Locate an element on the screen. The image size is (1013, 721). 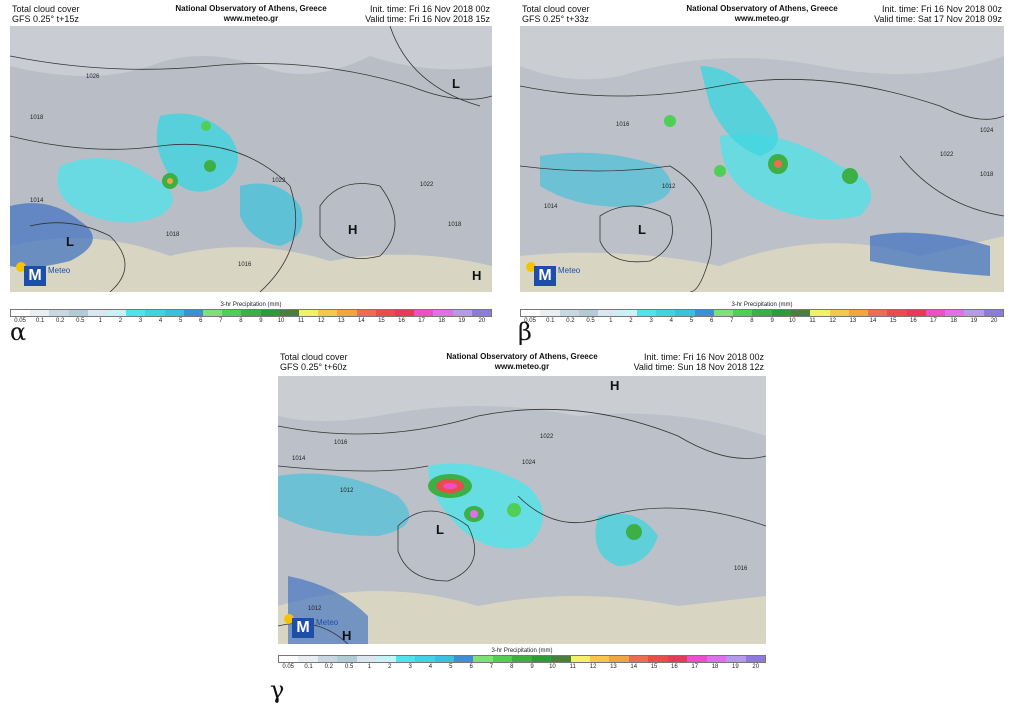
title-left-1: Total cloud cover is located at coordinates (314, 357).